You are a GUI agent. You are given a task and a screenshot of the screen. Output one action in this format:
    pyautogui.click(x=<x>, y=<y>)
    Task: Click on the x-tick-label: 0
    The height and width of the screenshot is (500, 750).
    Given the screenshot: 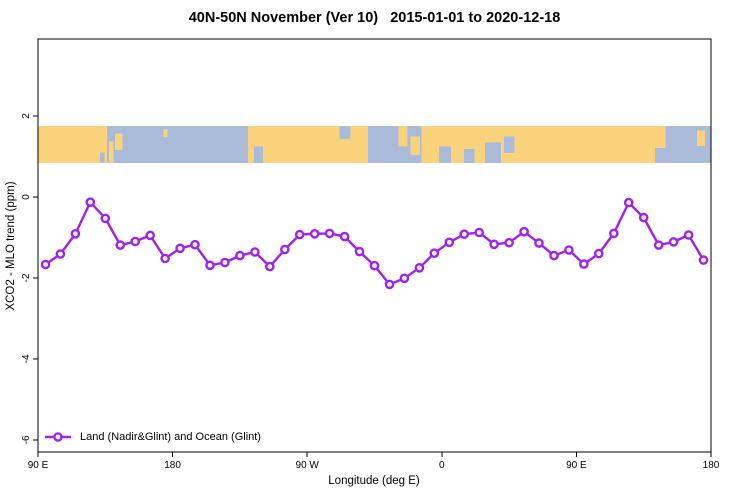 What is the action you would take?
    pyautogui.click(x=442, y=465)
    